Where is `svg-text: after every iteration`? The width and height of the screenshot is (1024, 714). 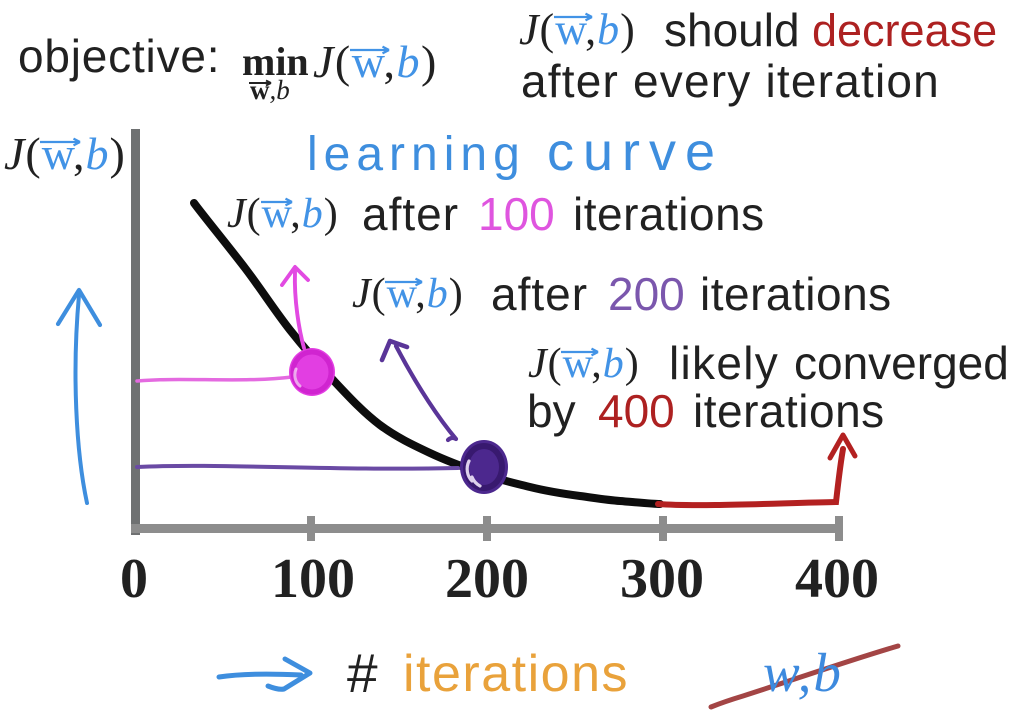
svg-text: after every iteration is located at coordinates (730, 81).